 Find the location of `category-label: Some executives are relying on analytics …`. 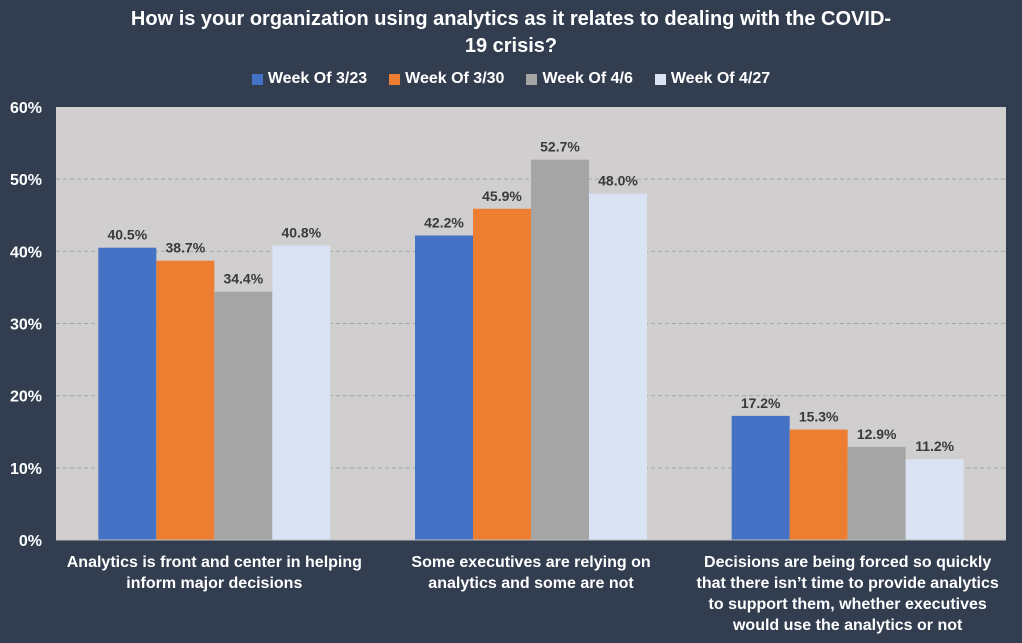

category-label: Some executives are relying on analytics … is located at coordinates (531, 573).